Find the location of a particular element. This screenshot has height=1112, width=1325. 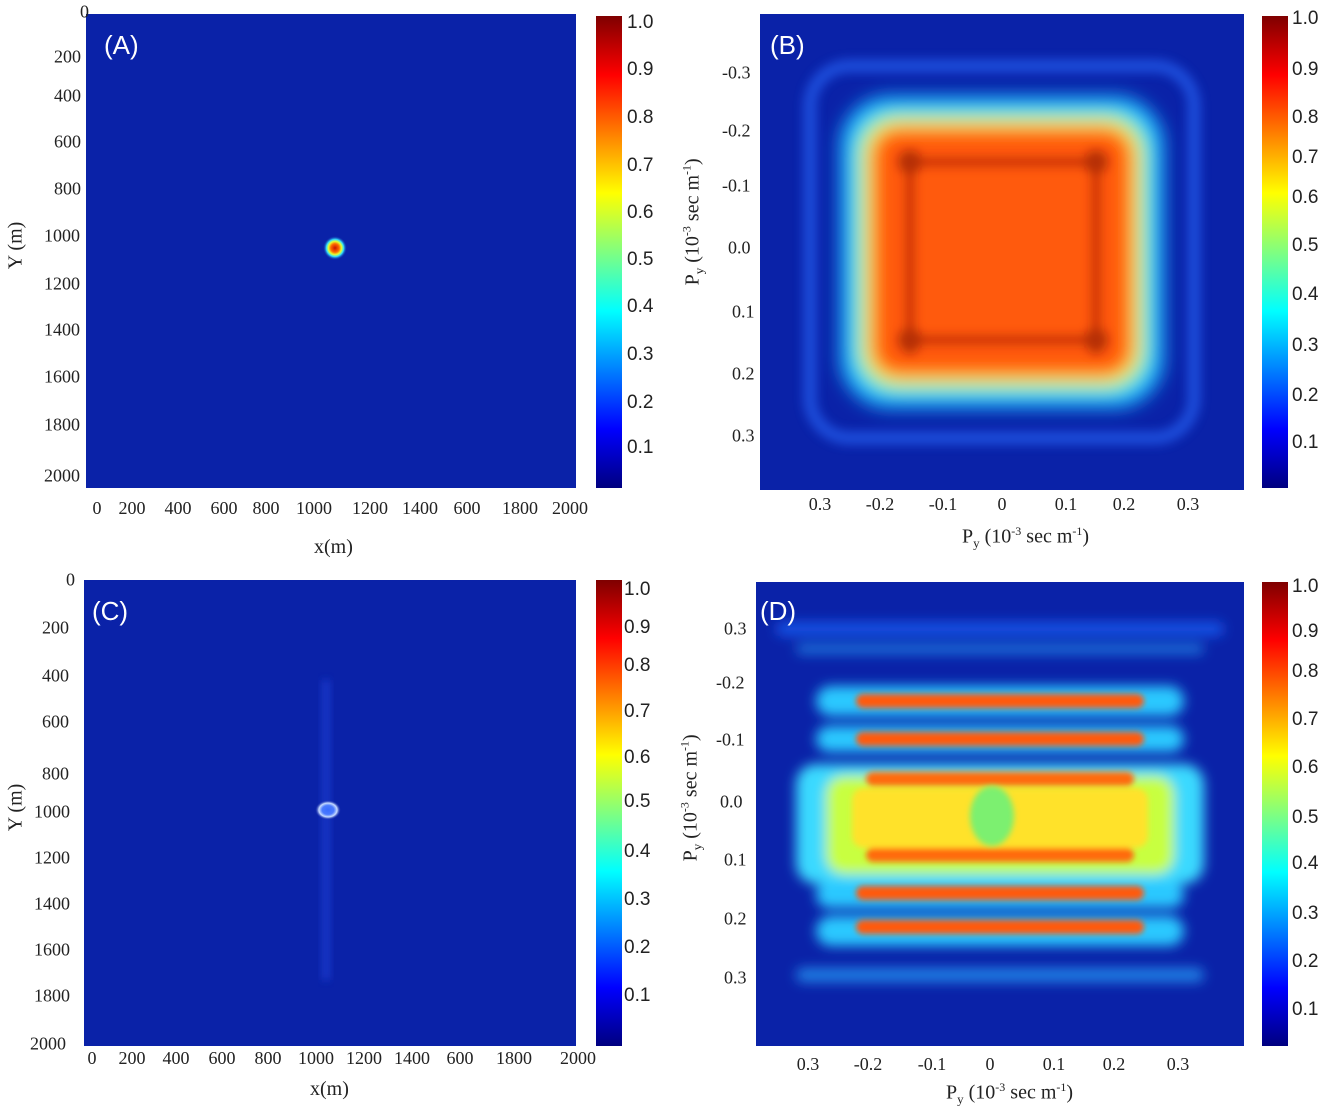

y-tick-c-9: 1800 is located at coordinates (52, 995).